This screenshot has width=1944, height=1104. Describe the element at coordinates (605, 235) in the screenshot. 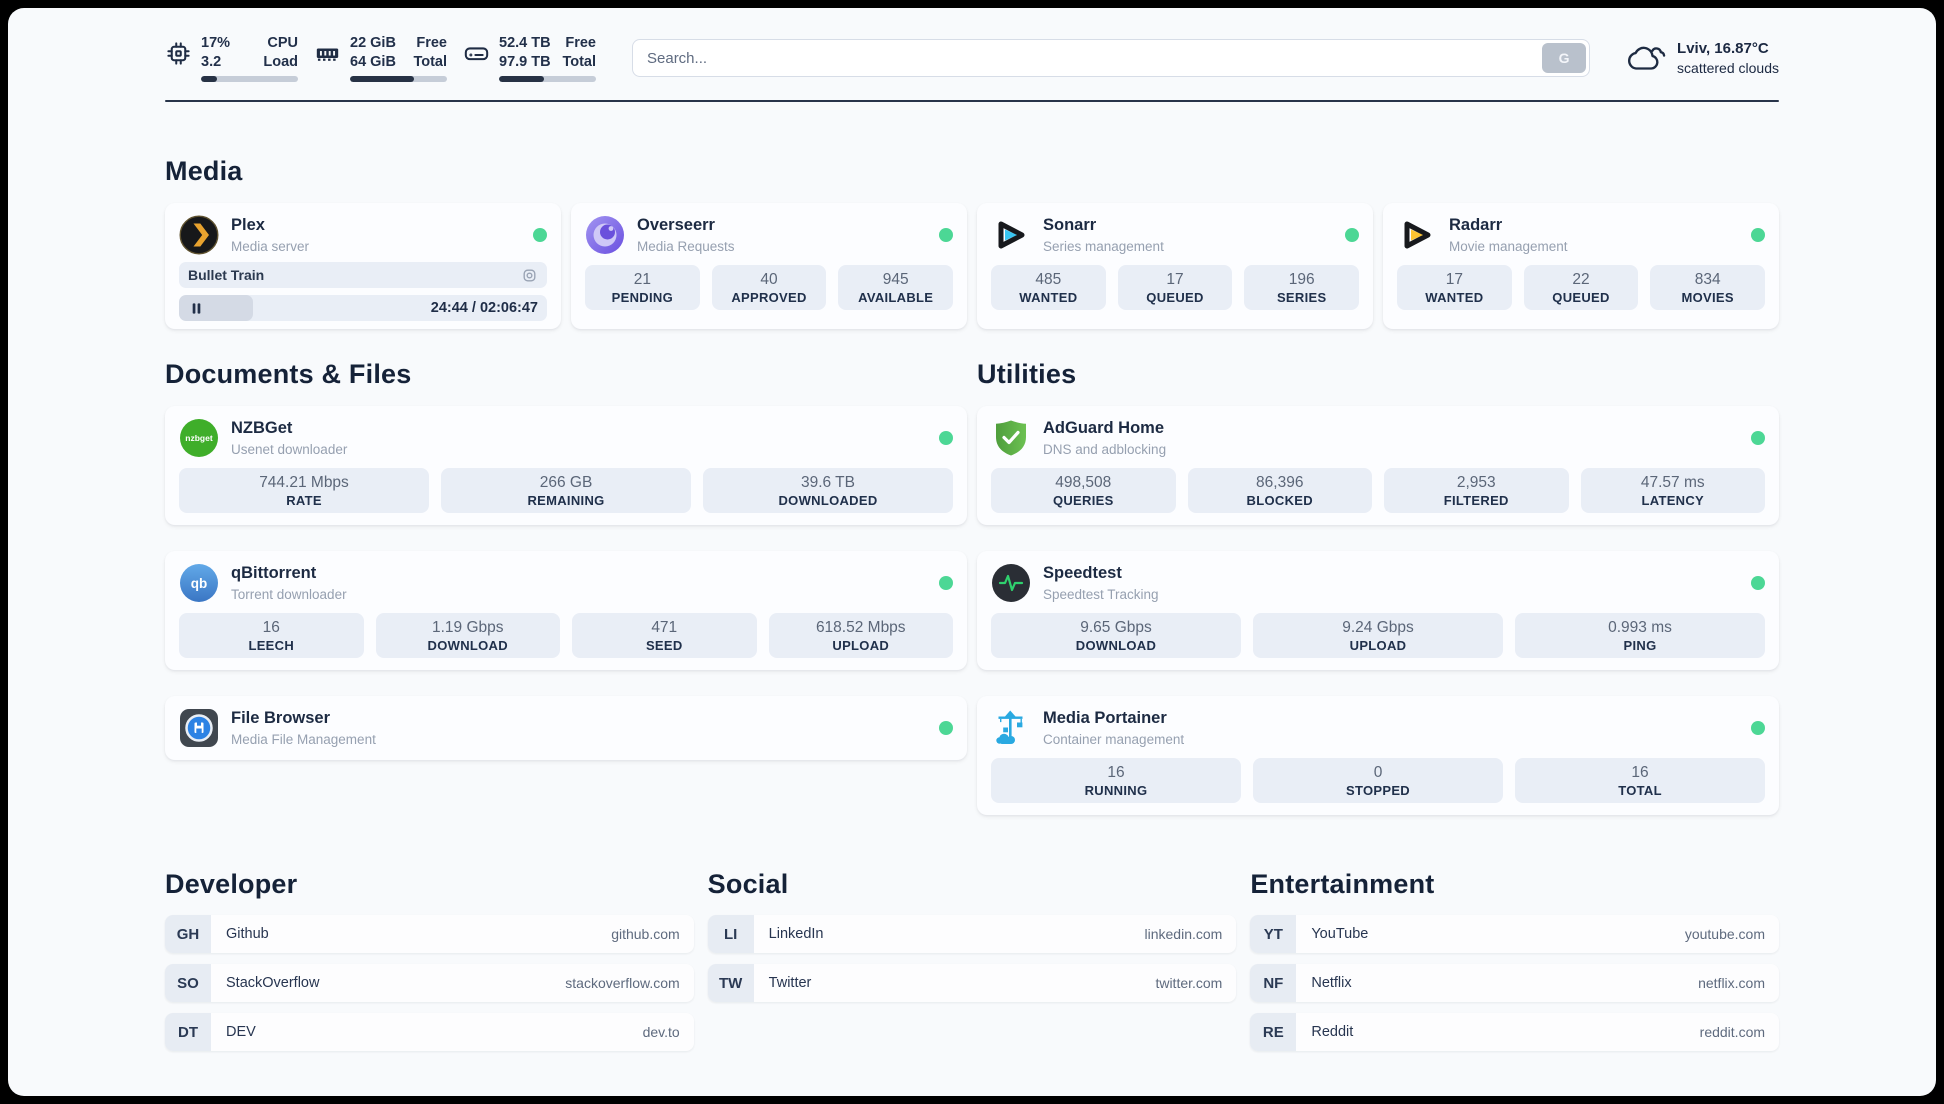

I see `overseerr-icon` at that location.